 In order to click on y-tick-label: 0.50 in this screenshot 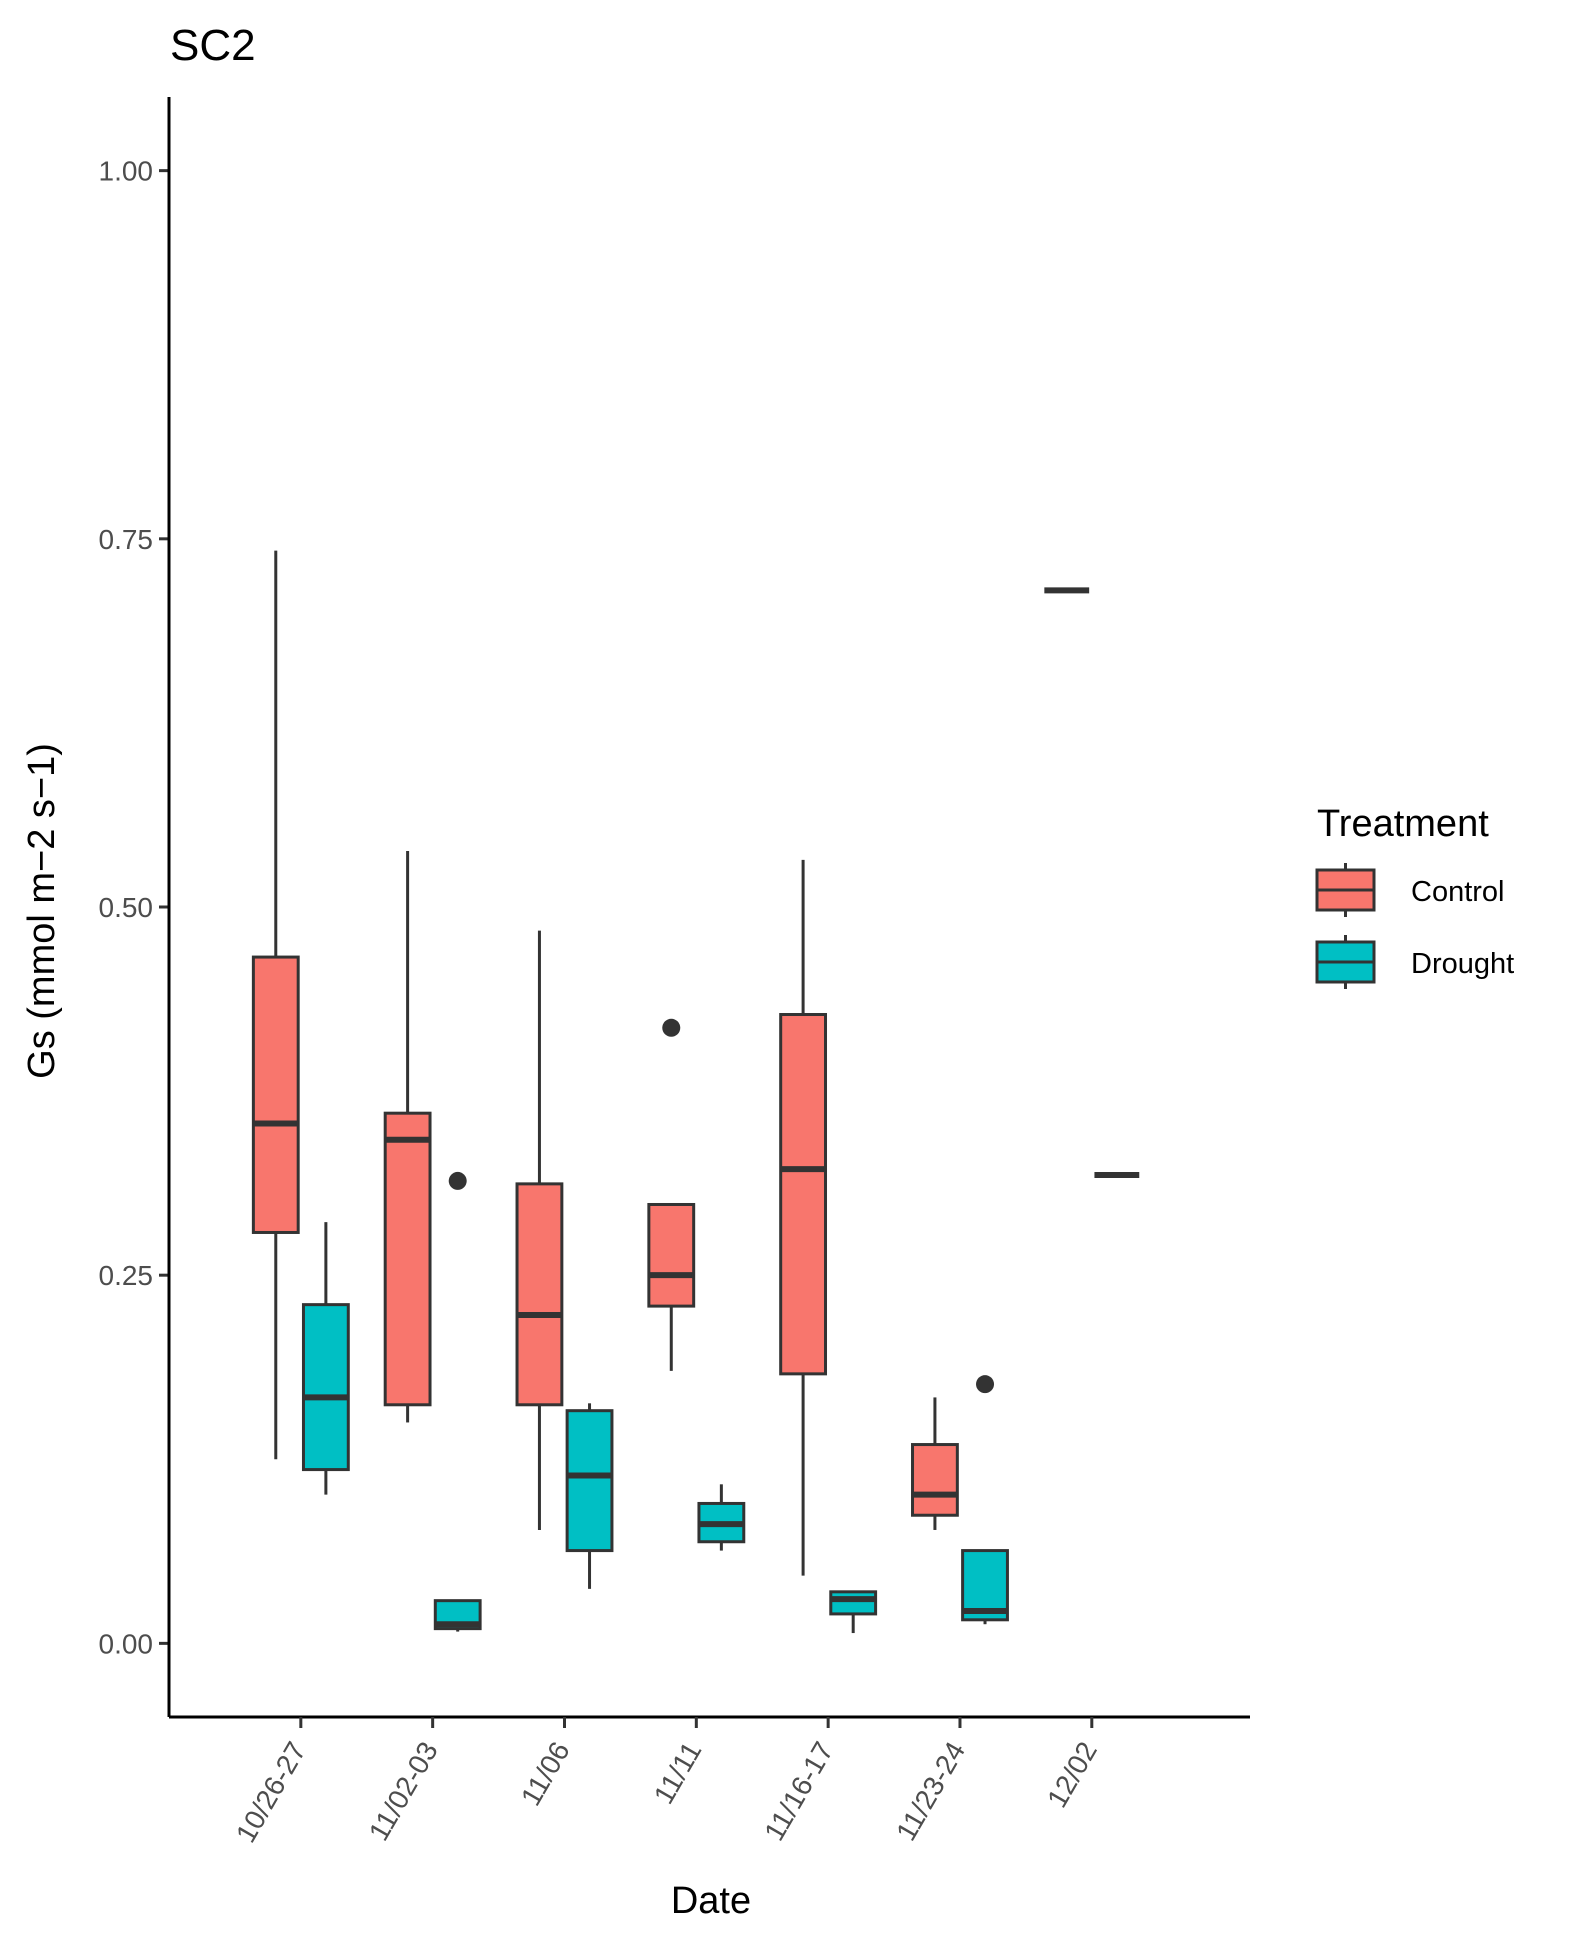, I will do `click(126, 907)`.